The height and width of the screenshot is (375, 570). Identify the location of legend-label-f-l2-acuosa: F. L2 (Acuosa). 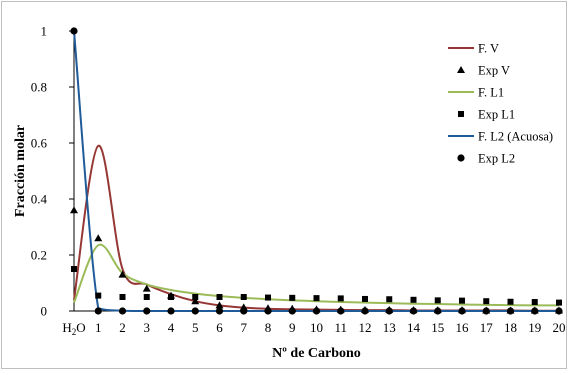
(515, 137).